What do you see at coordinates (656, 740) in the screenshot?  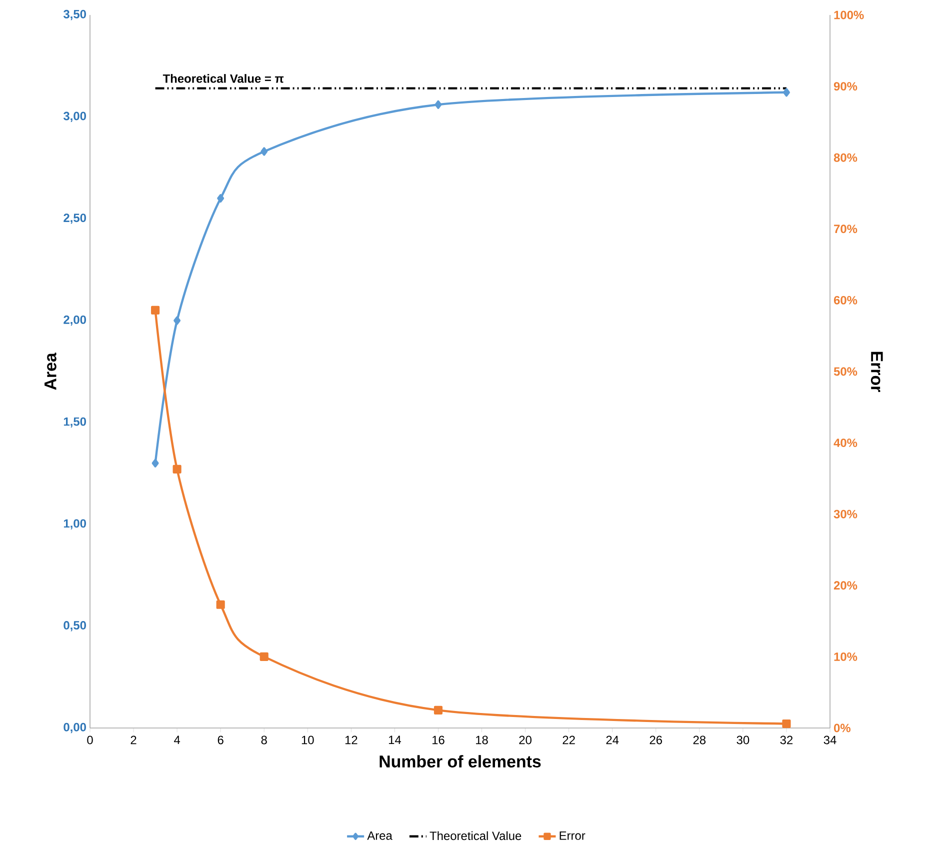 I see `x-tick-label: 26` at bounding box center [656, 740].